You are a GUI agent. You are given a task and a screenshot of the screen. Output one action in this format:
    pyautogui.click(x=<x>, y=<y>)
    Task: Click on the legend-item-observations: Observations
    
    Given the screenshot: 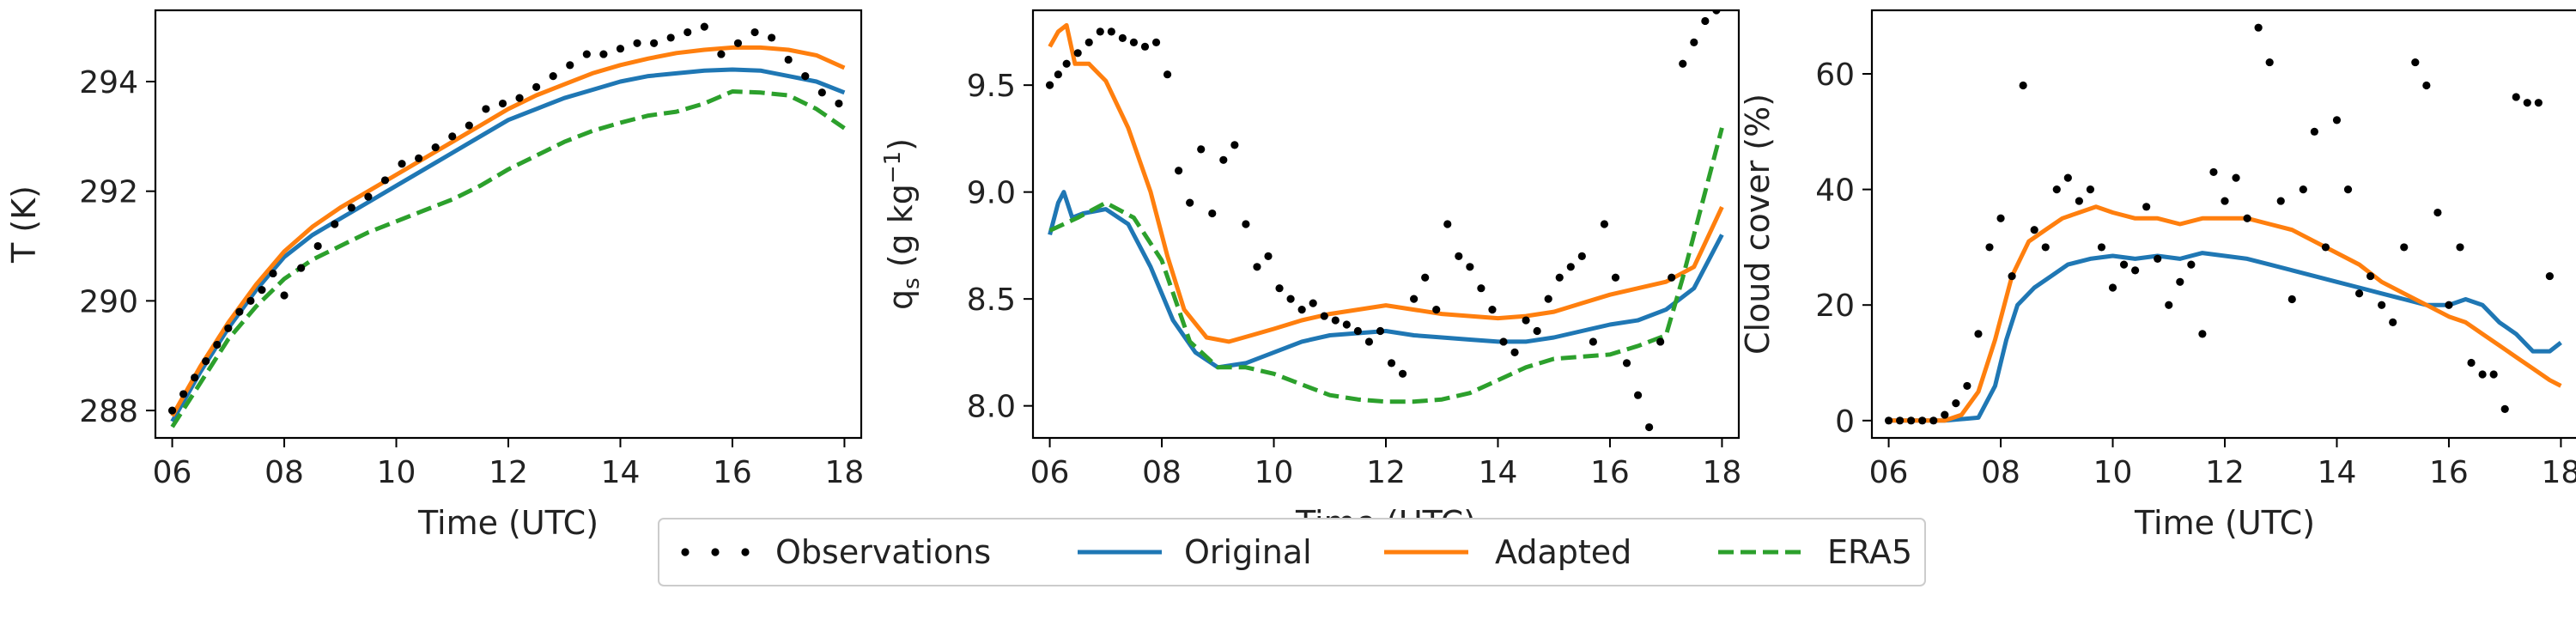 What is the action you would take?
    pyautogui.click(x=836, y=552)
    